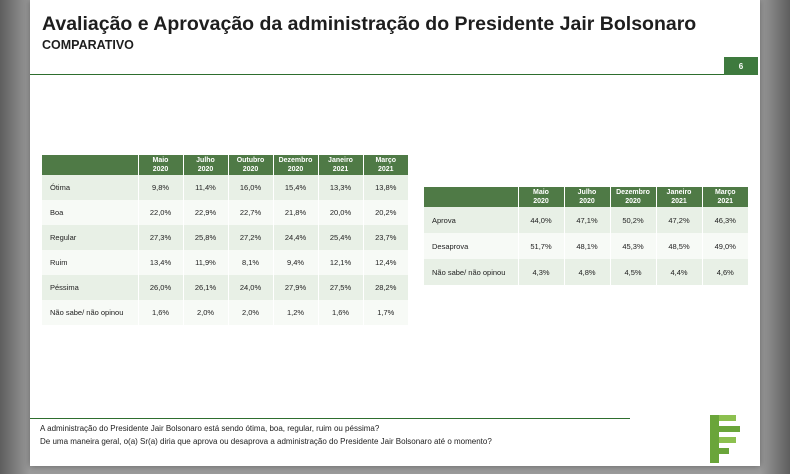 This screenshot has height=474, width=790. I want to click on cell-value: 25,8%, so click(205, 237).